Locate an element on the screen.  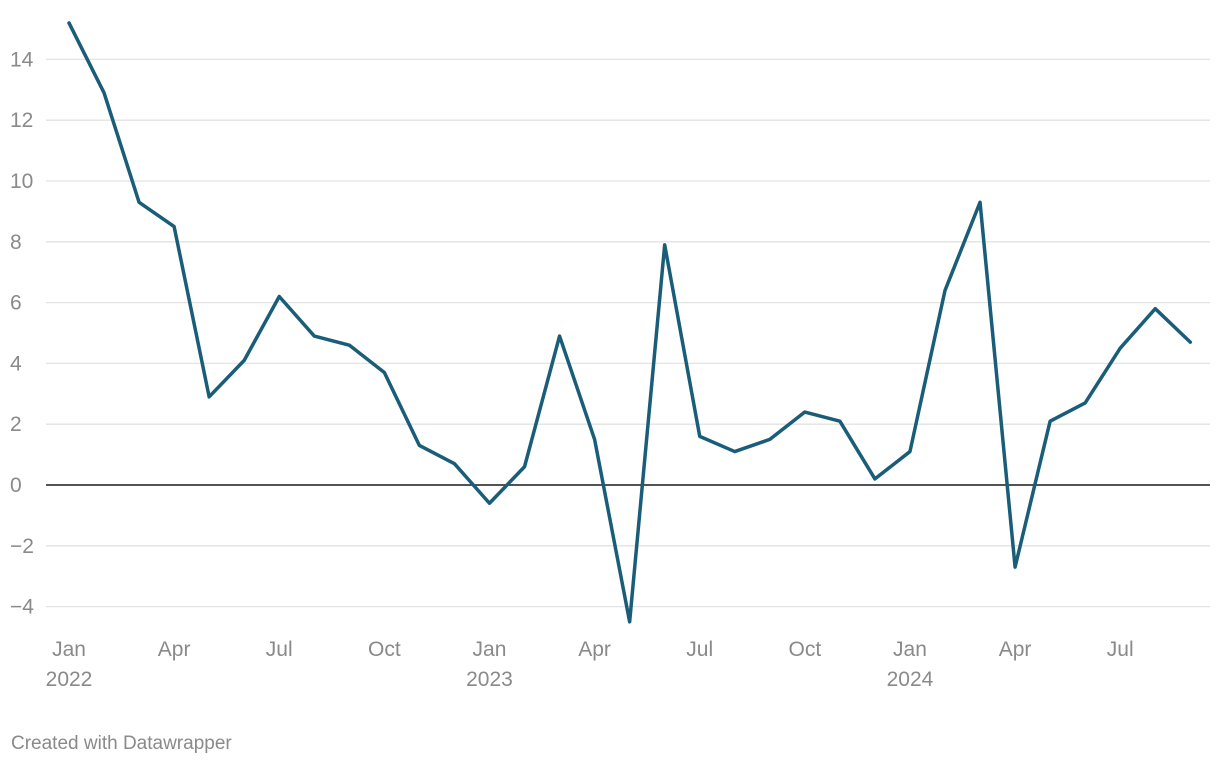
y-tick-label: 12 is located at coordinates (21, 120).